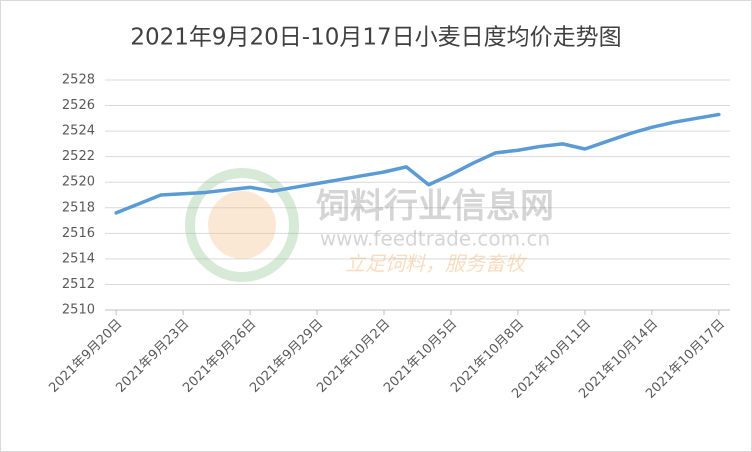  What do you see at coordinates (78, 80) in the screenshot?
I see `y-tick-label: 2528` at bounding box center [78, 80].